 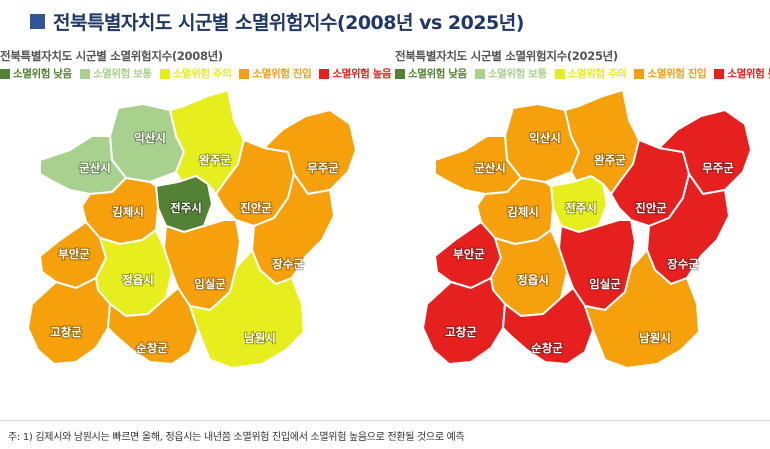 I want to click on legend-2025: 소멸위험 낮음 소멸위험 보통 소멸위험 주의 소멸위험 진입 소멸위험 높음, so click(x=582, y=73).